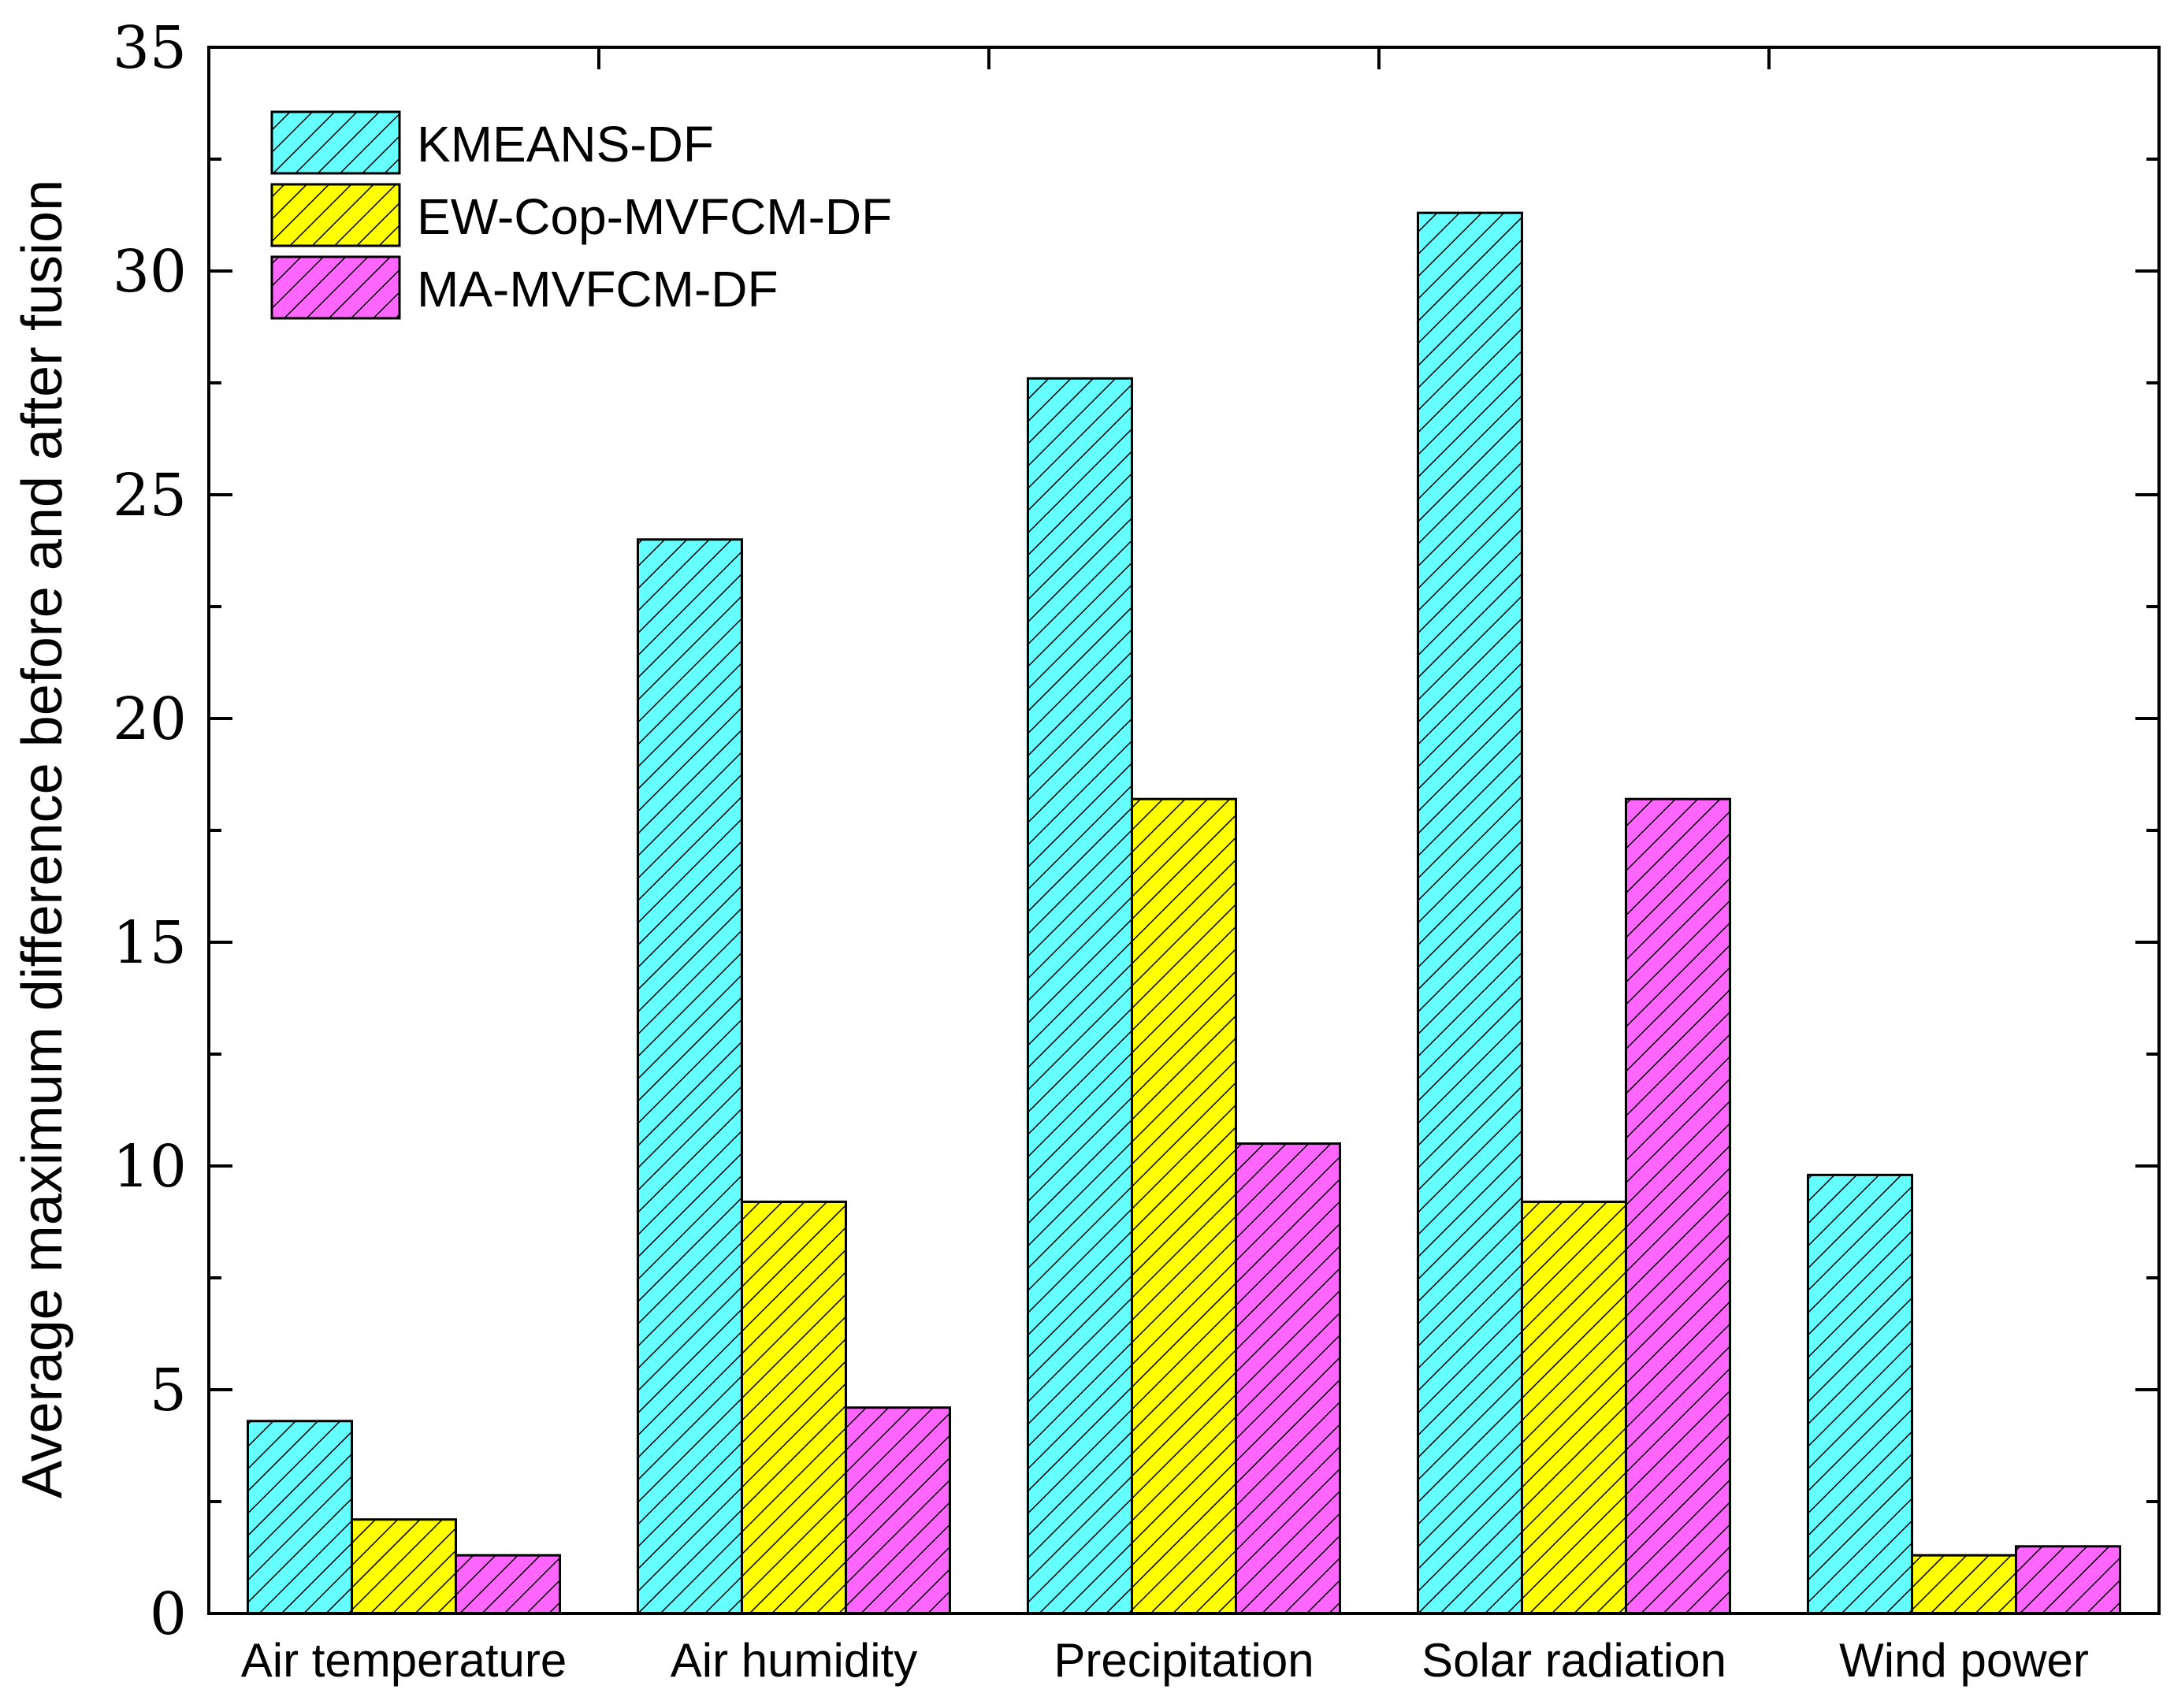 The image size is (2174, 1708). What do you see at coordinates (598, 289) in the screenshot?
I see `legend-label: MA-MVFCM-DF` at bounding box center [598, 289].